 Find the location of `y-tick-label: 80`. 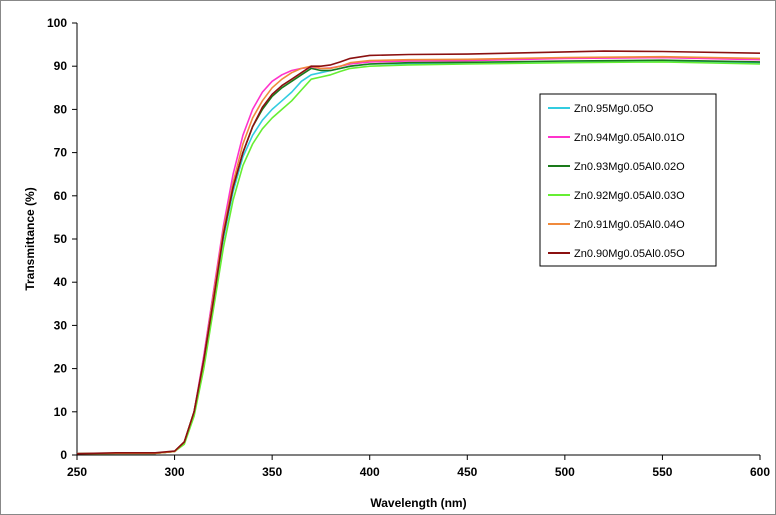

y-tick-label: 80 is located at coordinates (61, 109).